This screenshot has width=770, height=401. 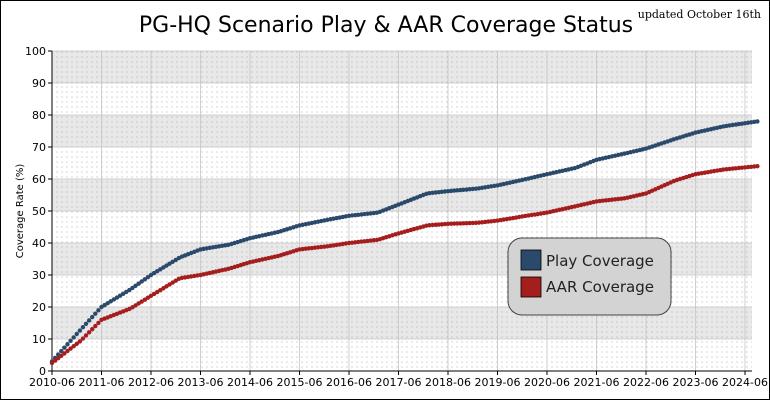 I want to click on legend-swatch-play, so click(x=531, y=260).